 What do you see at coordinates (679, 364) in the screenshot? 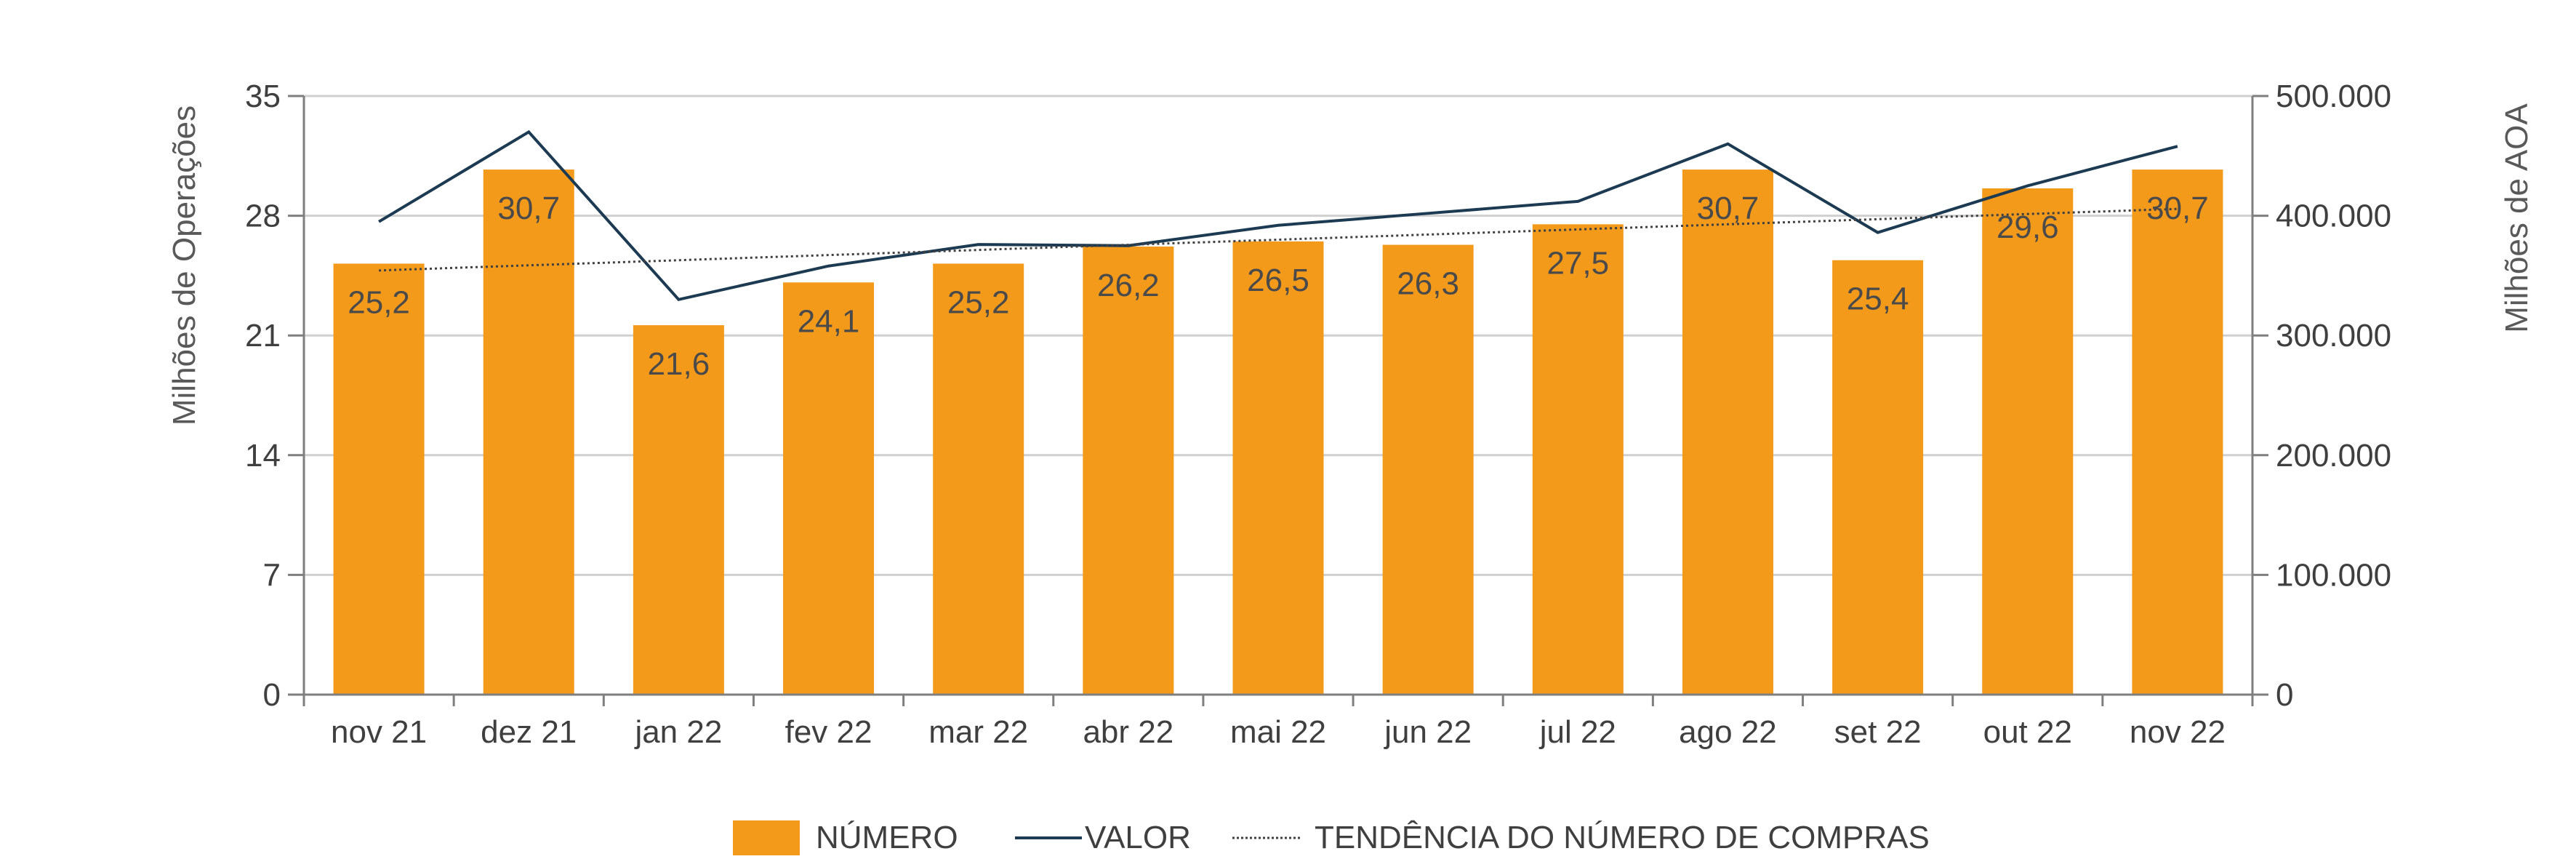
I see `bar-data-label: 21,6` at bounding box center [679, 364].